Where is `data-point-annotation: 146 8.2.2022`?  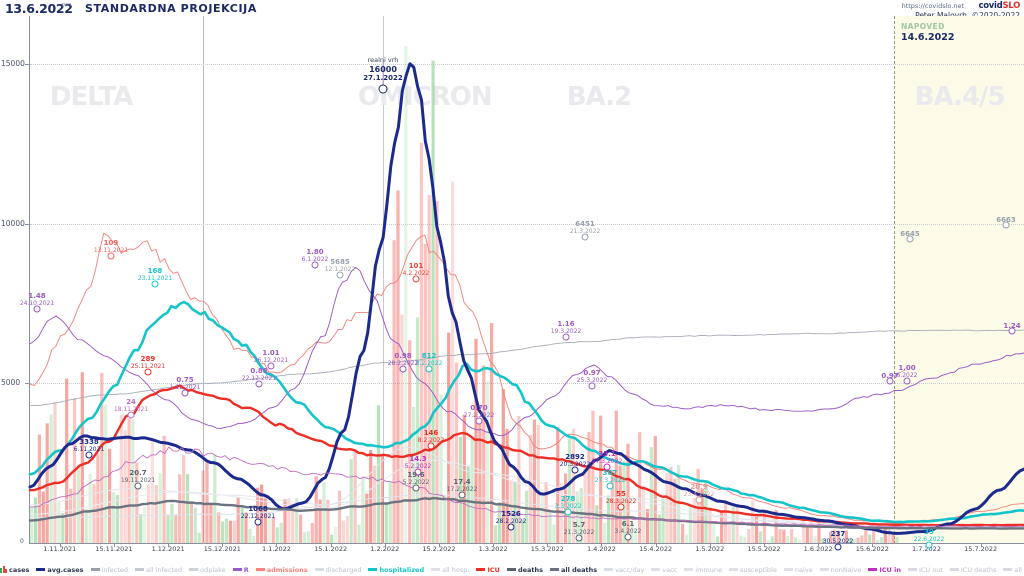 data-point-annotation: 146 8.2.2022 is located at coordinates (431, 437).